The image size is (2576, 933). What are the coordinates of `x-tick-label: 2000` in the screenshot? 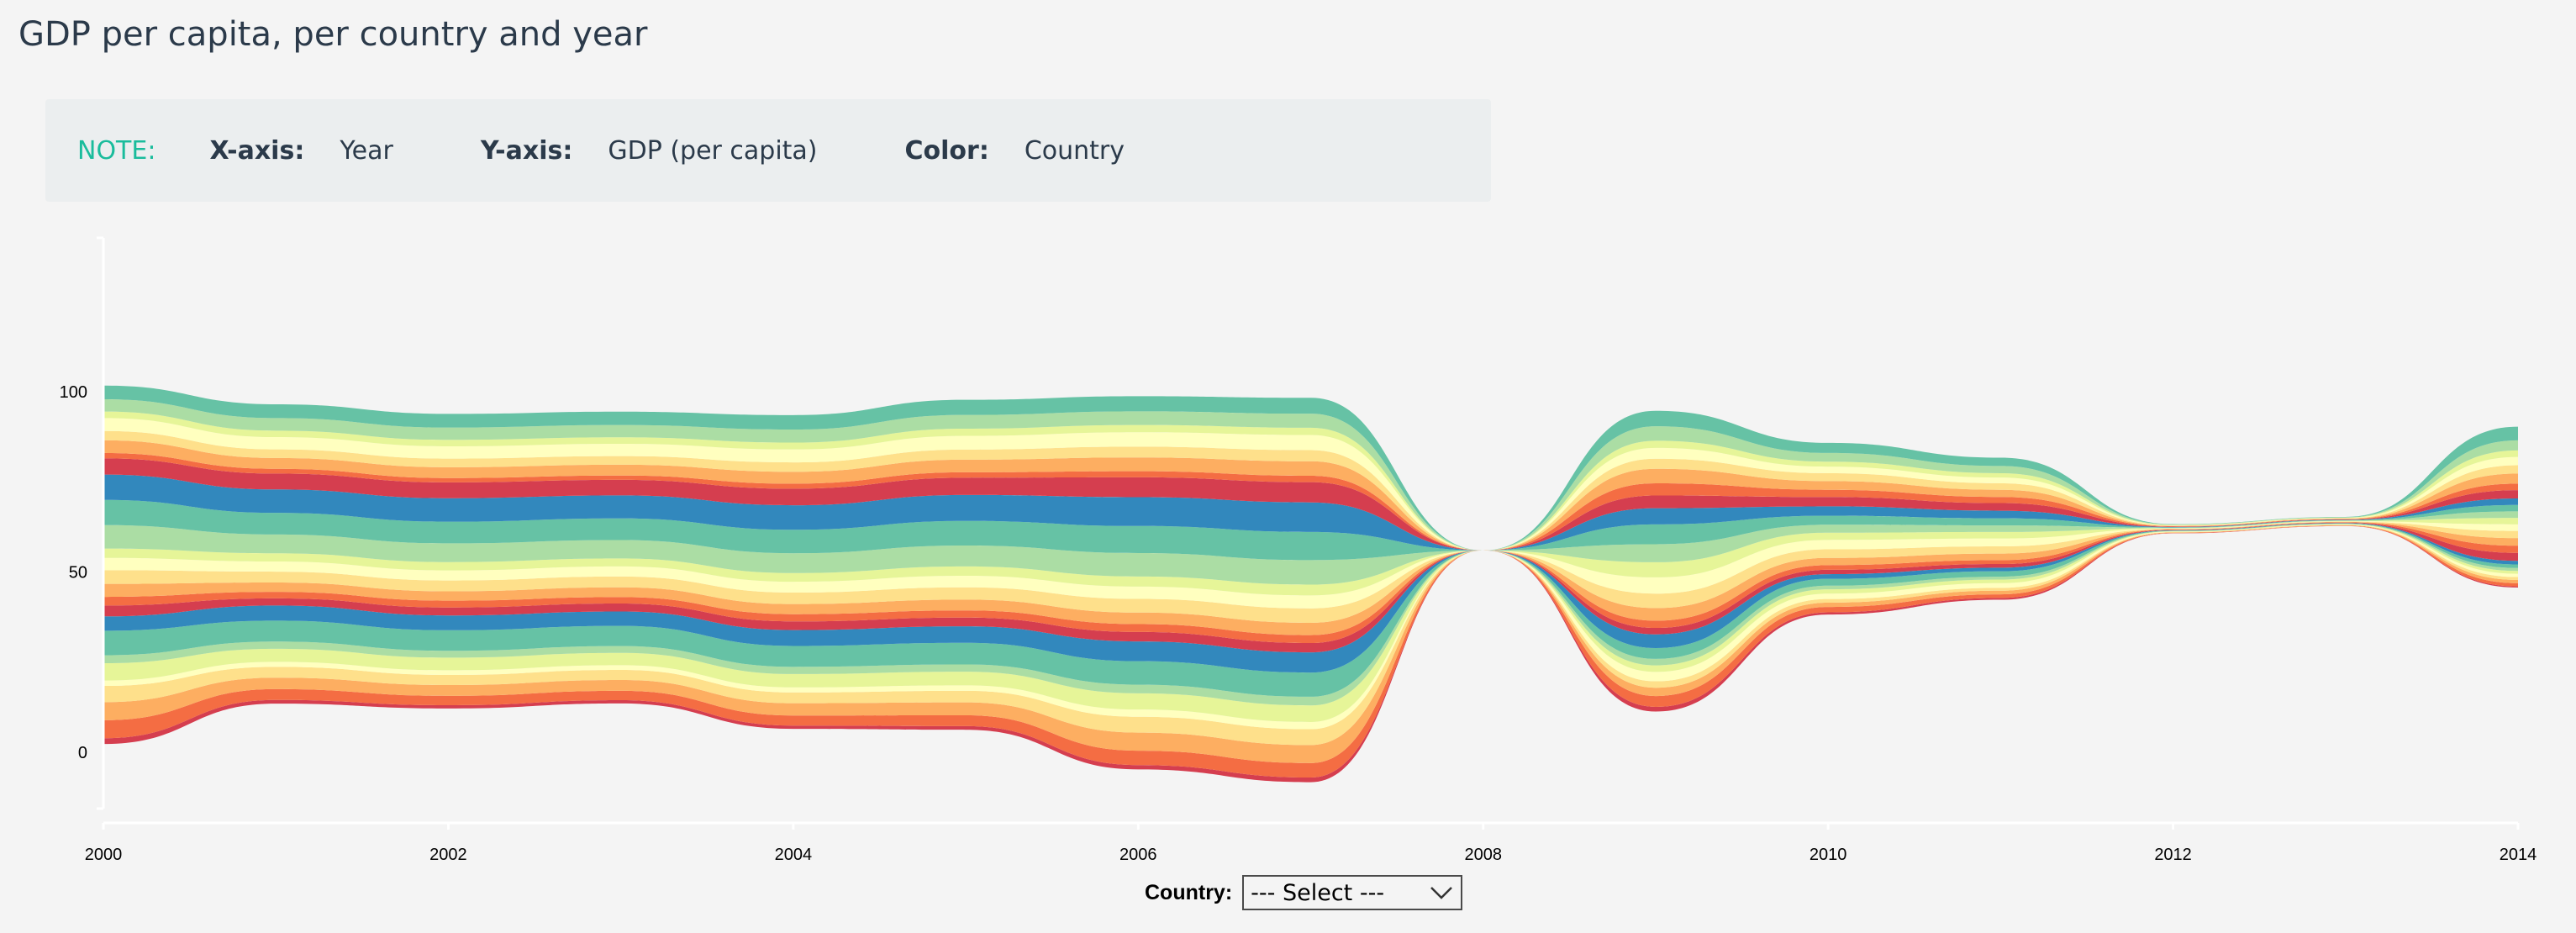 It's located at (104, 855).